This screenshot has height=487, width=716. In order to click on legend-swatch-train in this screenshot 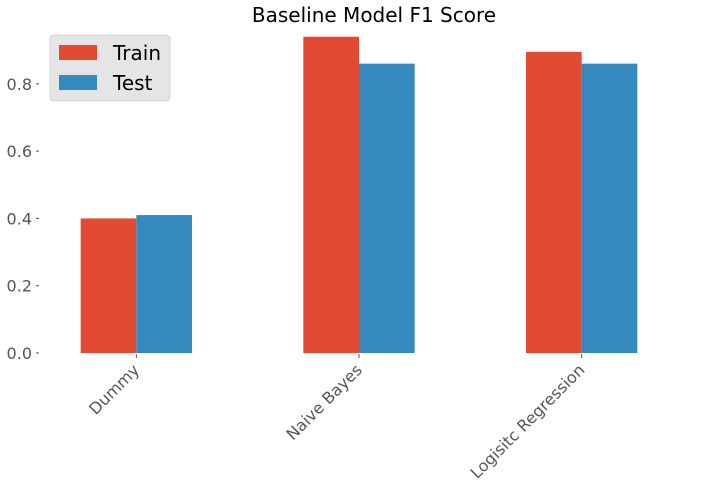, I will do `click(78, 52)`.